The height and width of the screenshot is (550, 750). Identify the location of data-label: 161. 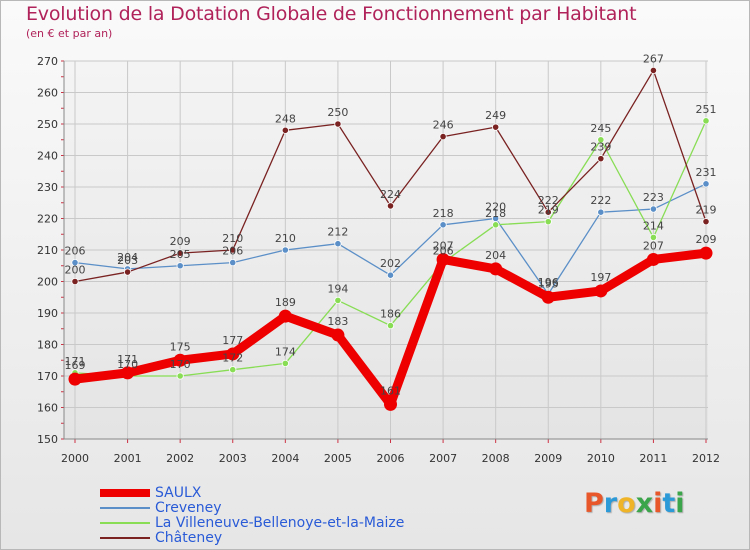
(390, 390).